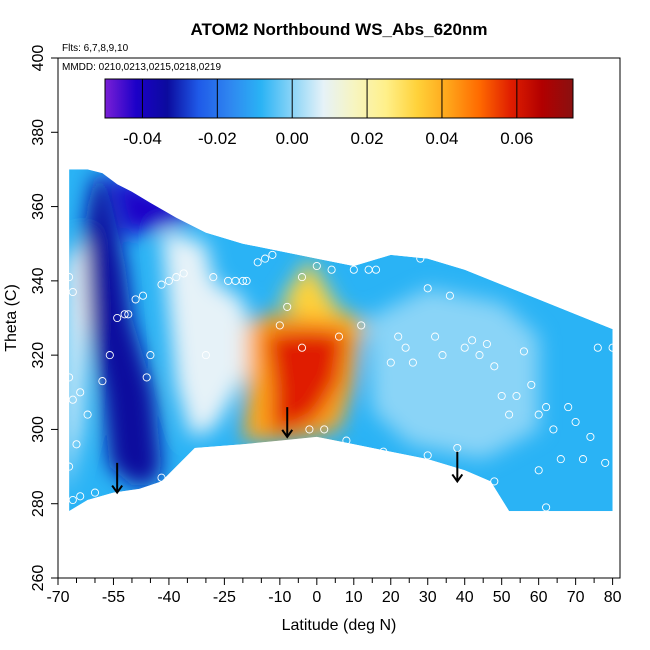  What do you see at coordinates (95, 48) in the screenshot?
I see `flights-label: Flts: 6,7,8,9,10` at bounding box center [95, 48].